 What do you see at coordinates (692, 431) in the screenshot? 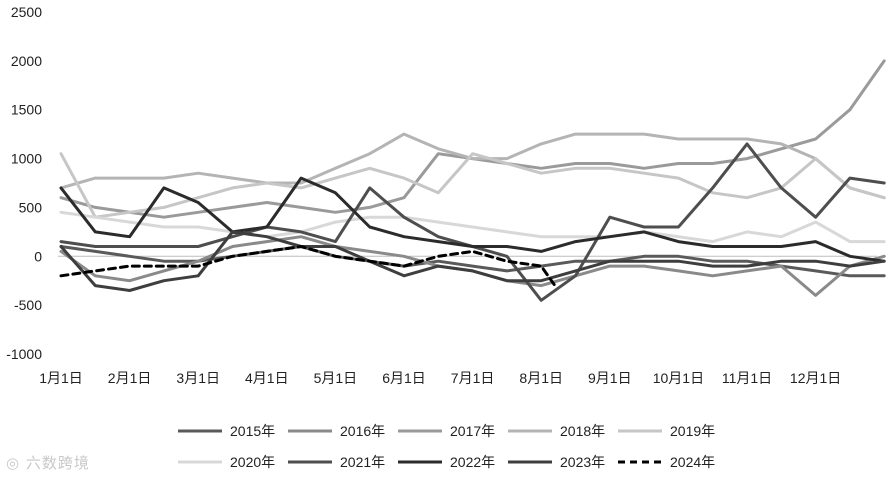
I see `legend-label: 2019年` at bounding box center [692, 431].